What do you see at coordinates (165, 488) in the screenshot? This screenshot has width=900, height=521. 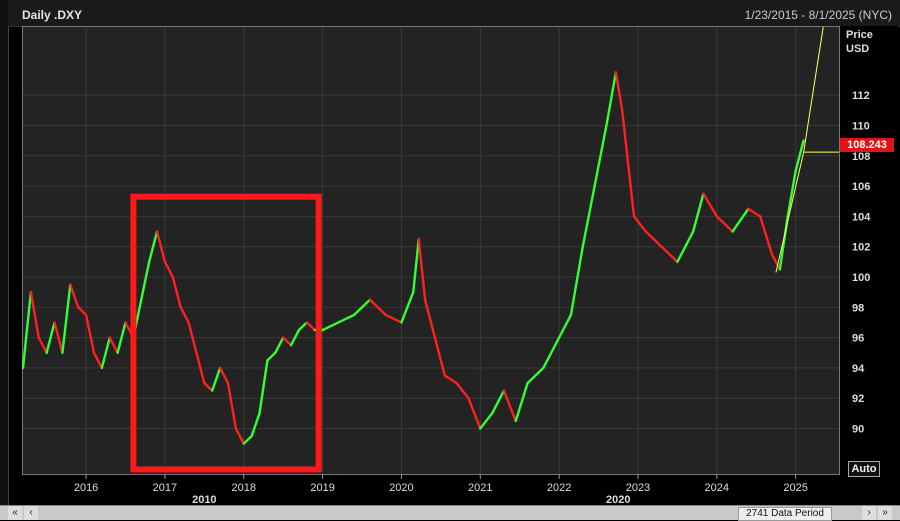 I see `x-tick-2017: 2017` at bounding box center [165, 488].